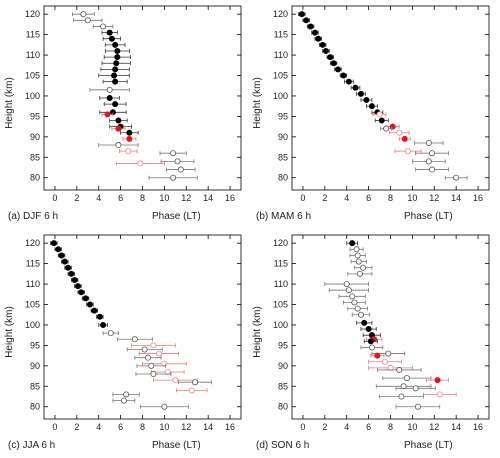  What do you see at coordinates (283, 137) in the screenshot?
I see `y-tick-label: 90` at bounding box center [283, 137].